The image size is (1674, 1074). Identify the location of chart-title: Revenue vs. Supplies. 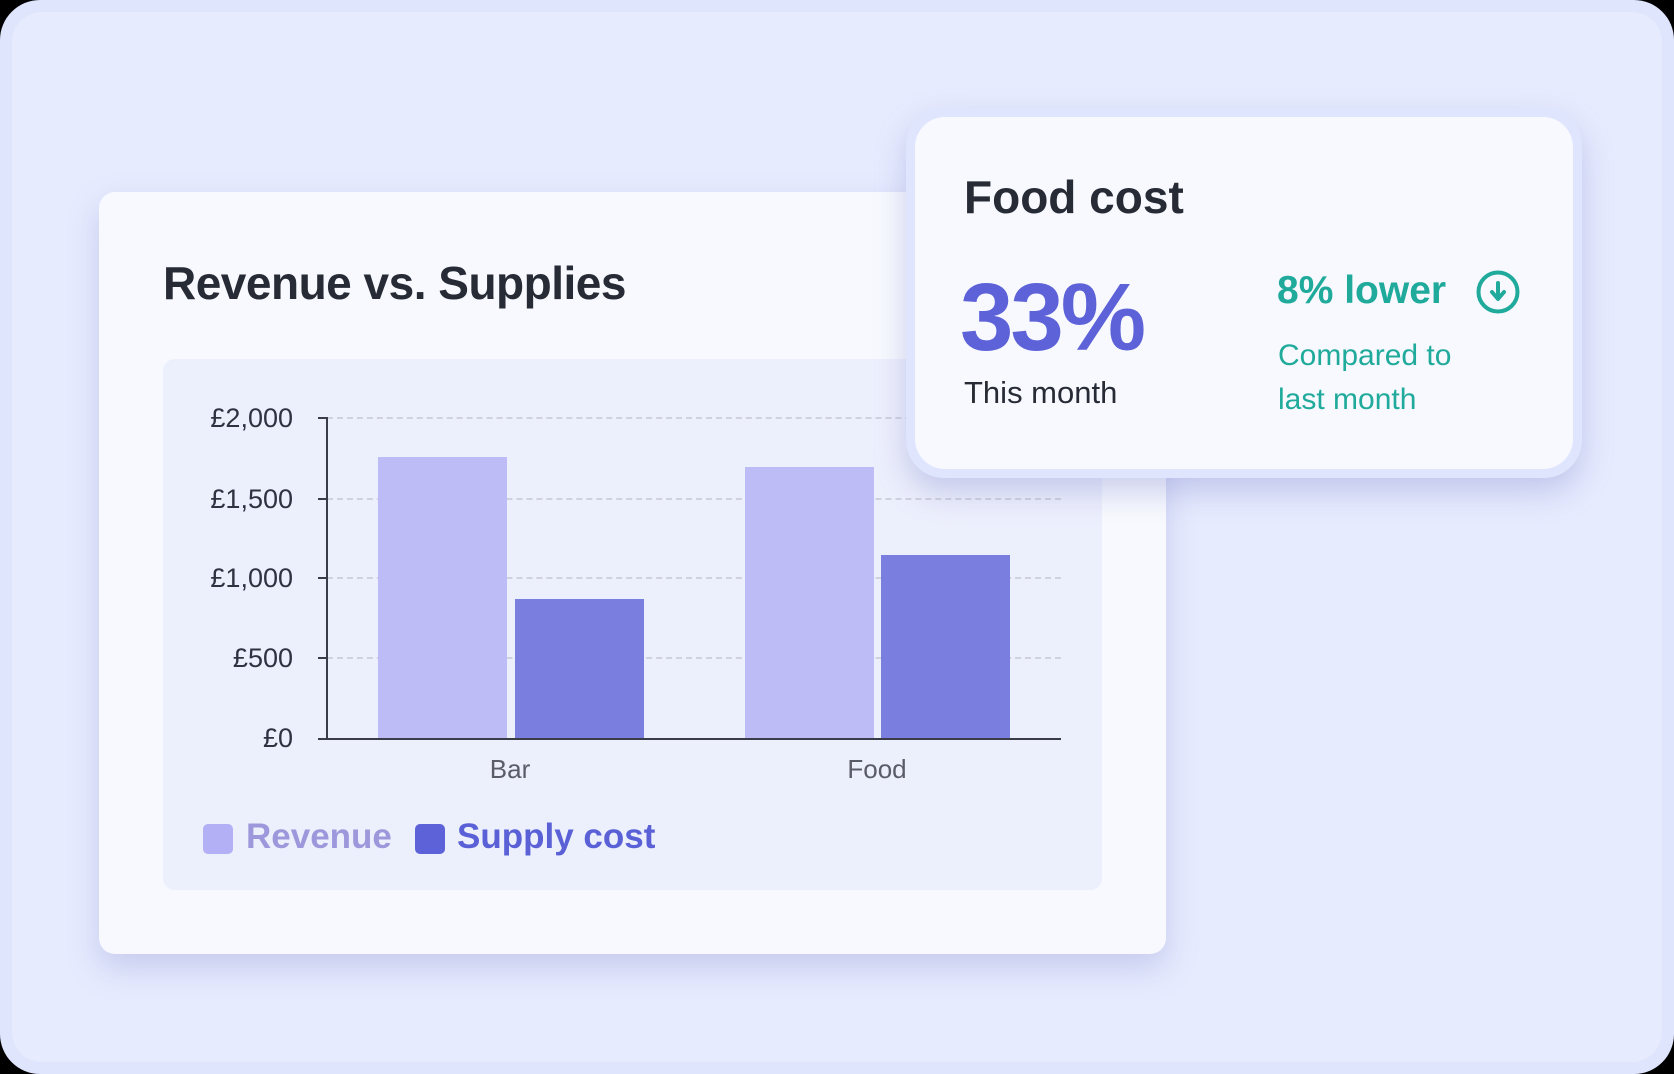
(394, 283).